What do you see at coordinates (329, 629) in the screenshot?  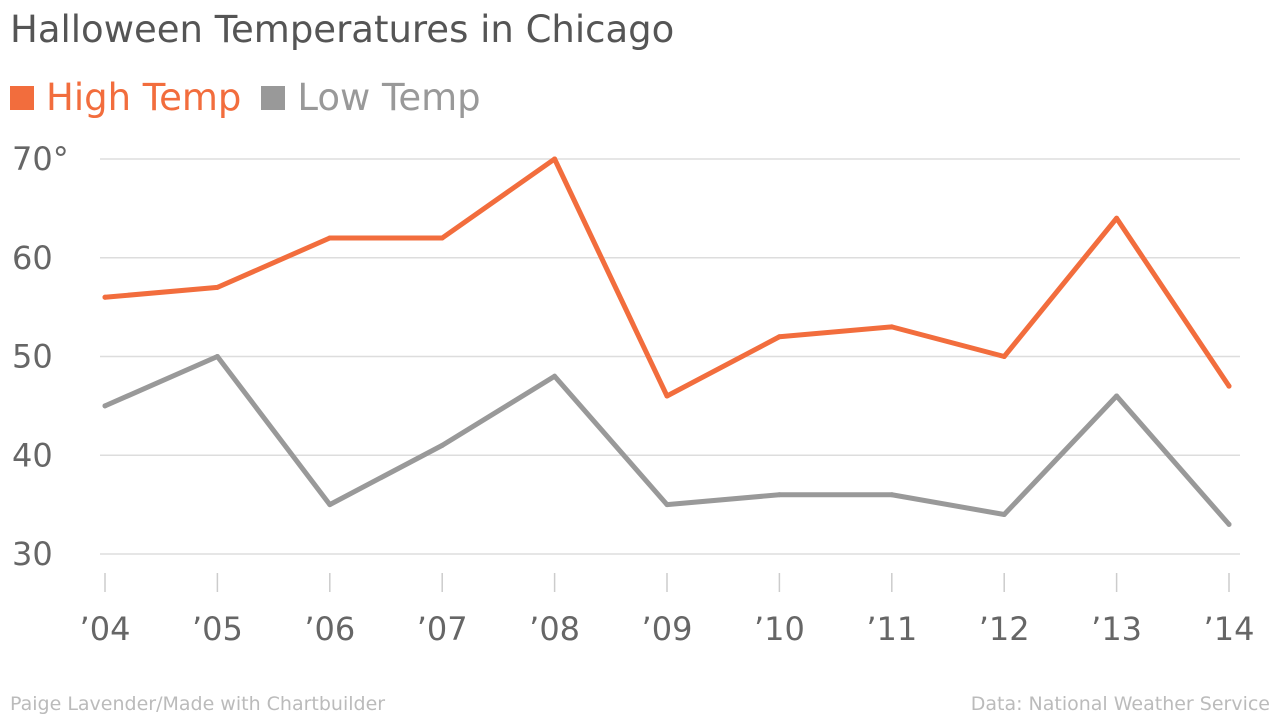 I see `x-tick-label: ’06` at bounding box center [329, 629].